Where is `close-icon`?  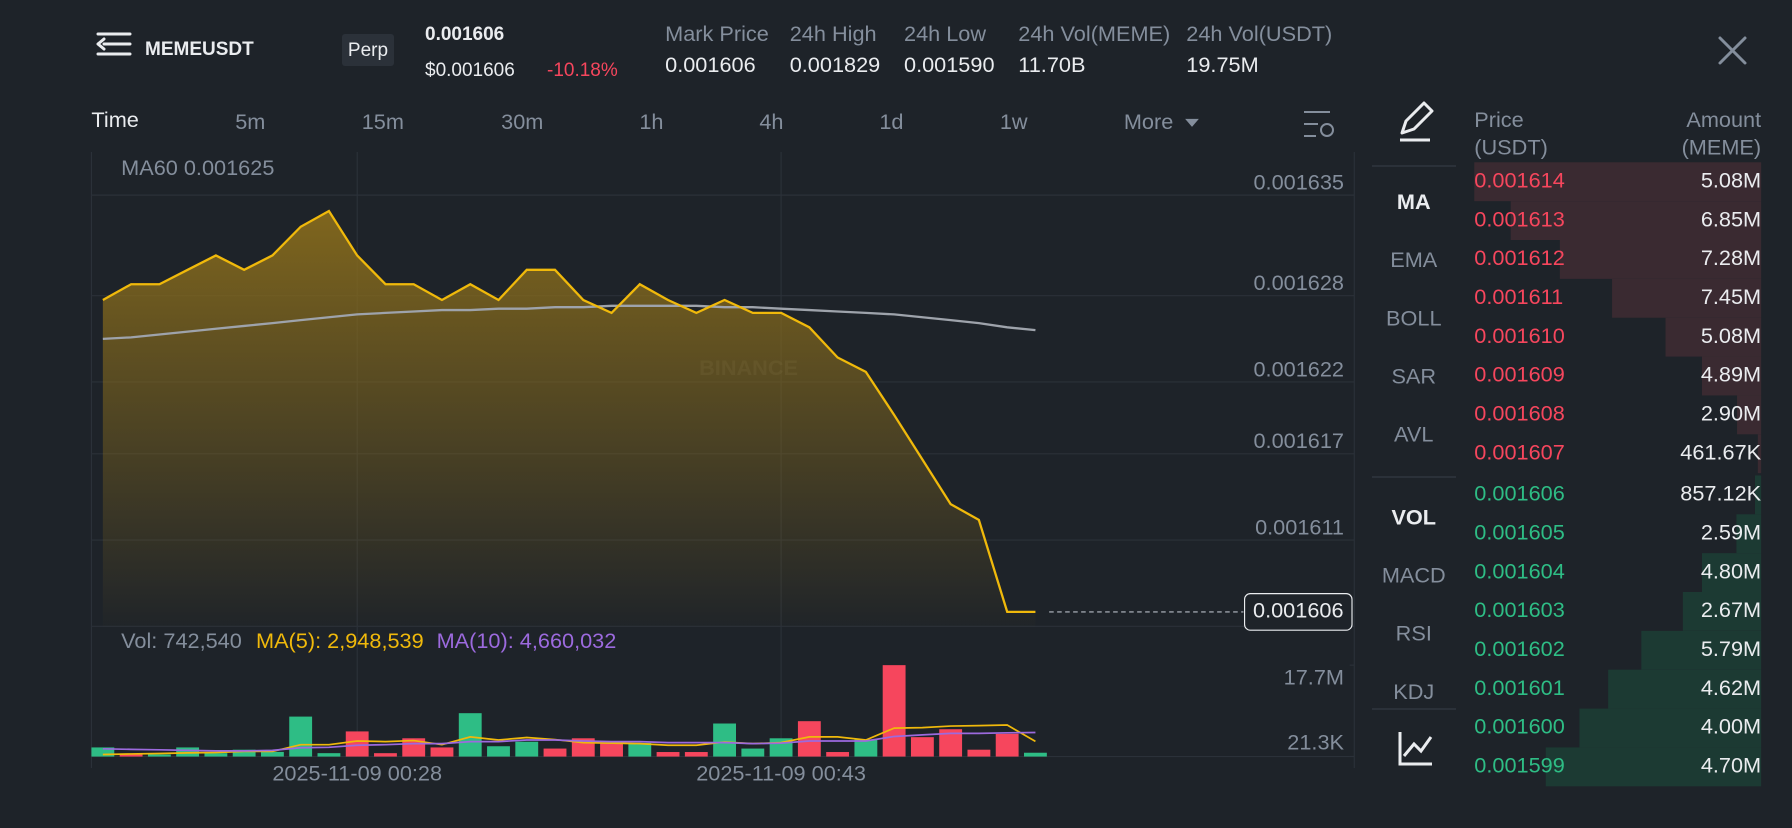 close-icon is located at coordinates (1732, 50).